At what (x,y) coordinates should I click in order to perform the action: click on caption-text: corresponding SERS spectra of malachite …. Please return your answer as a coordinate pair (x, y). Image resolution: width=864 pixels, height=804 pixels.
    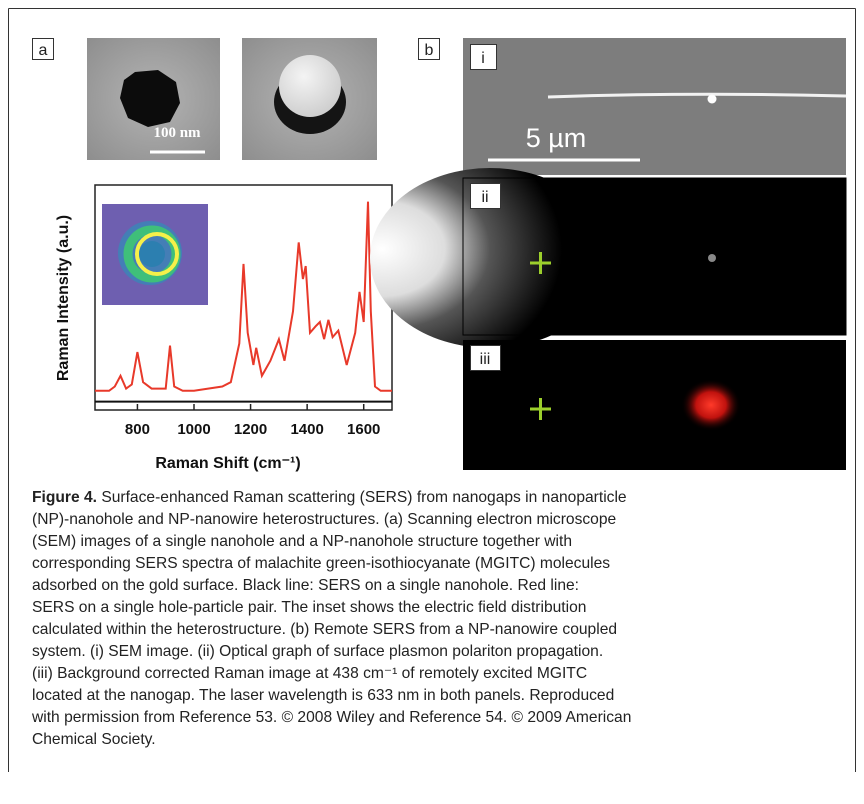
    Looking at the image, I should click on (321, 563).